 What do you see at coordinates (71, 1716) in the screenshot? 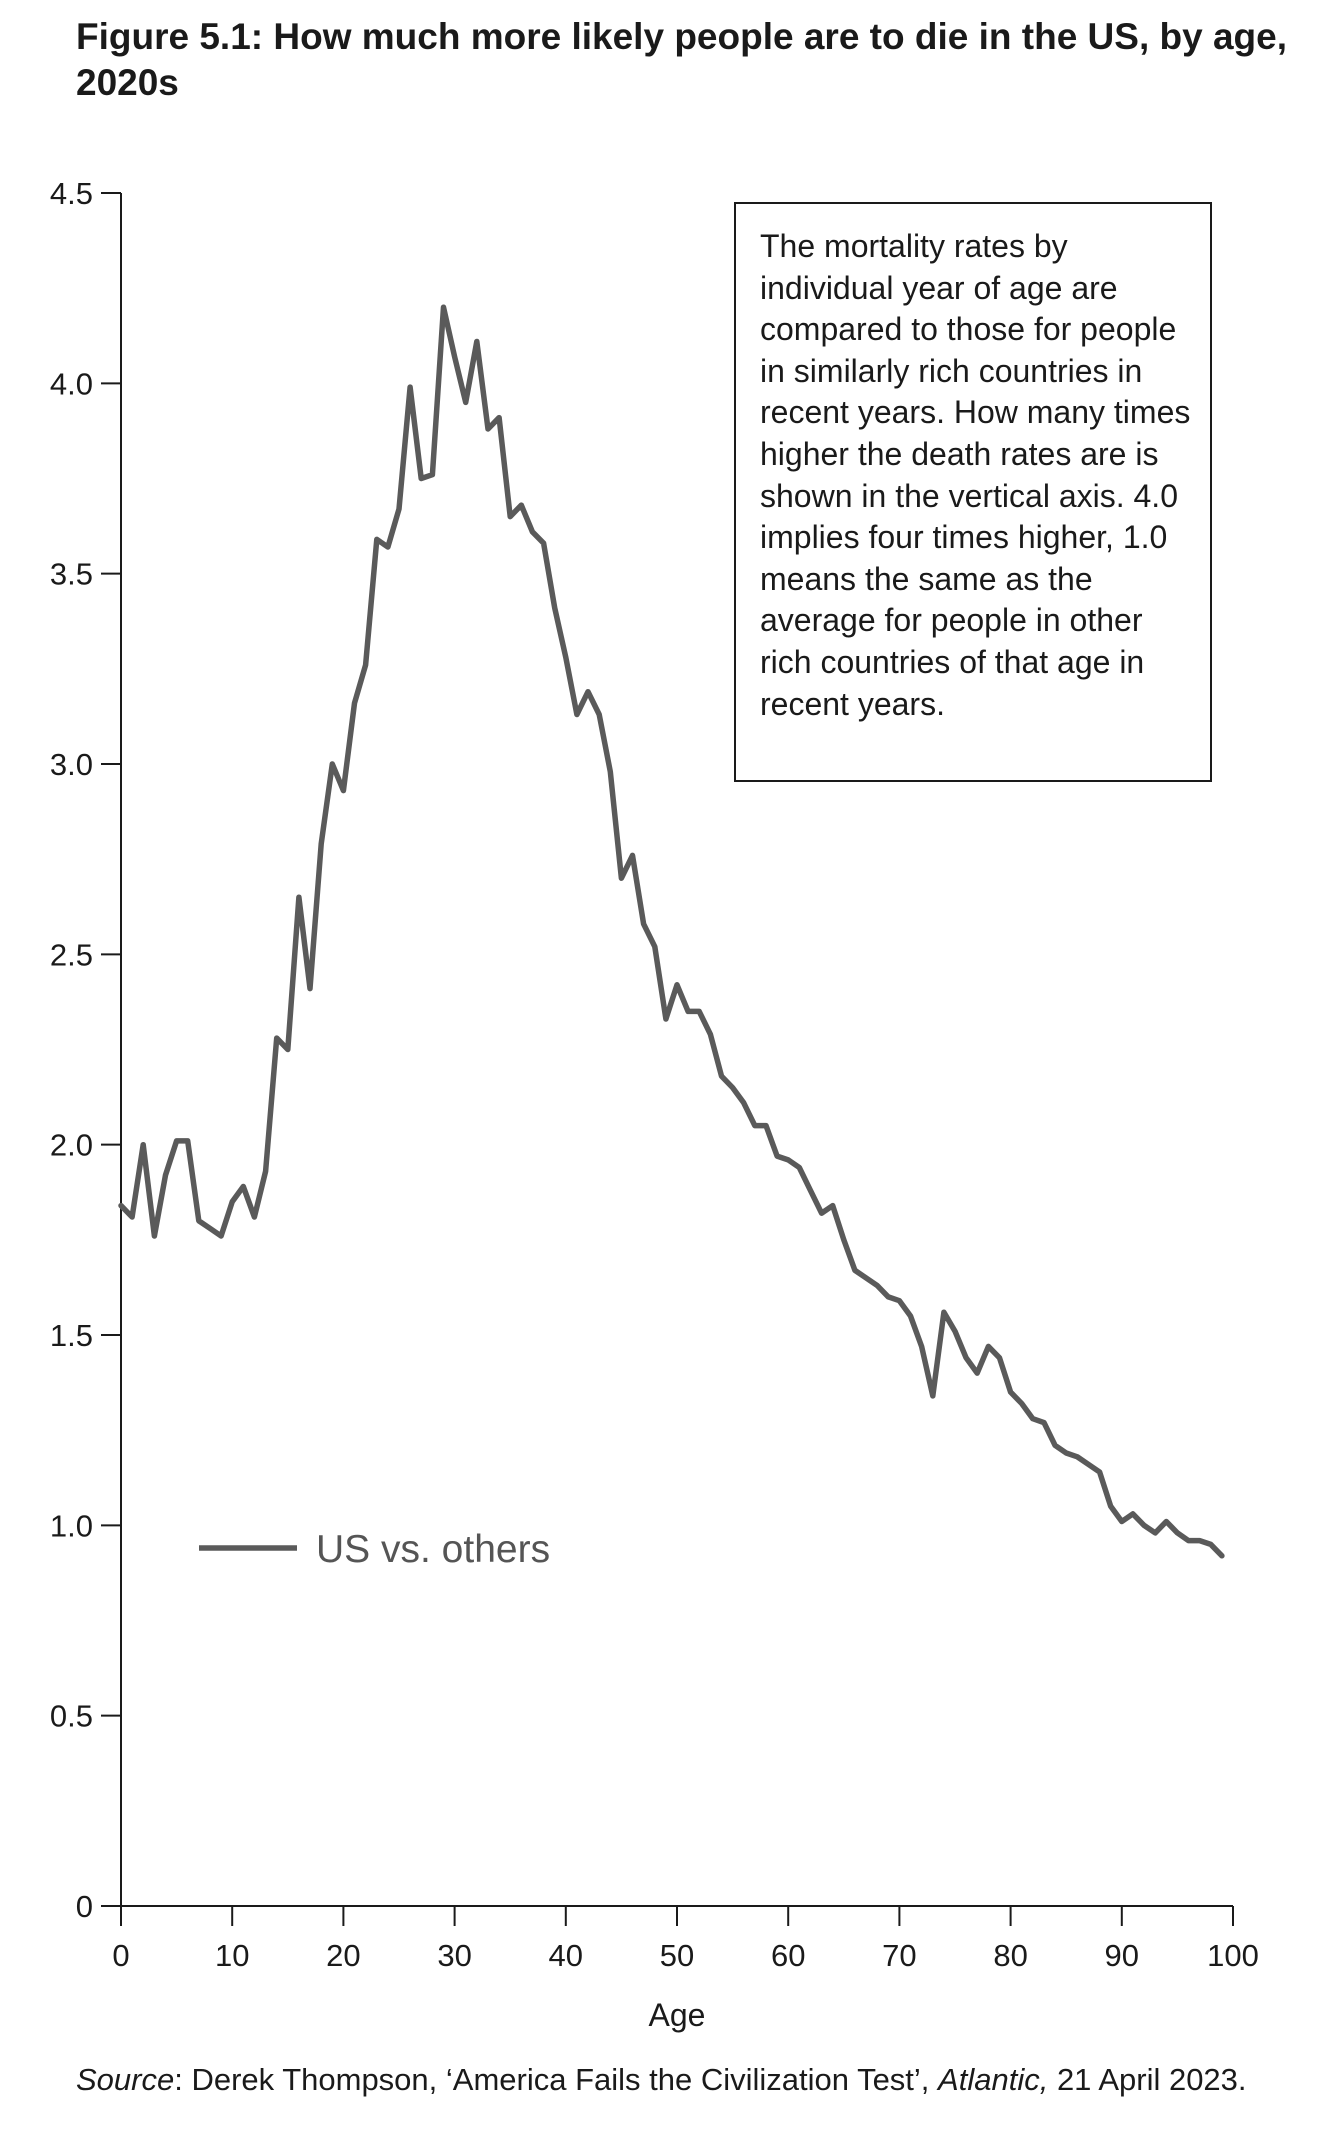
I see `y-tick-label: 0.5` at bounding box center [71, 1716].